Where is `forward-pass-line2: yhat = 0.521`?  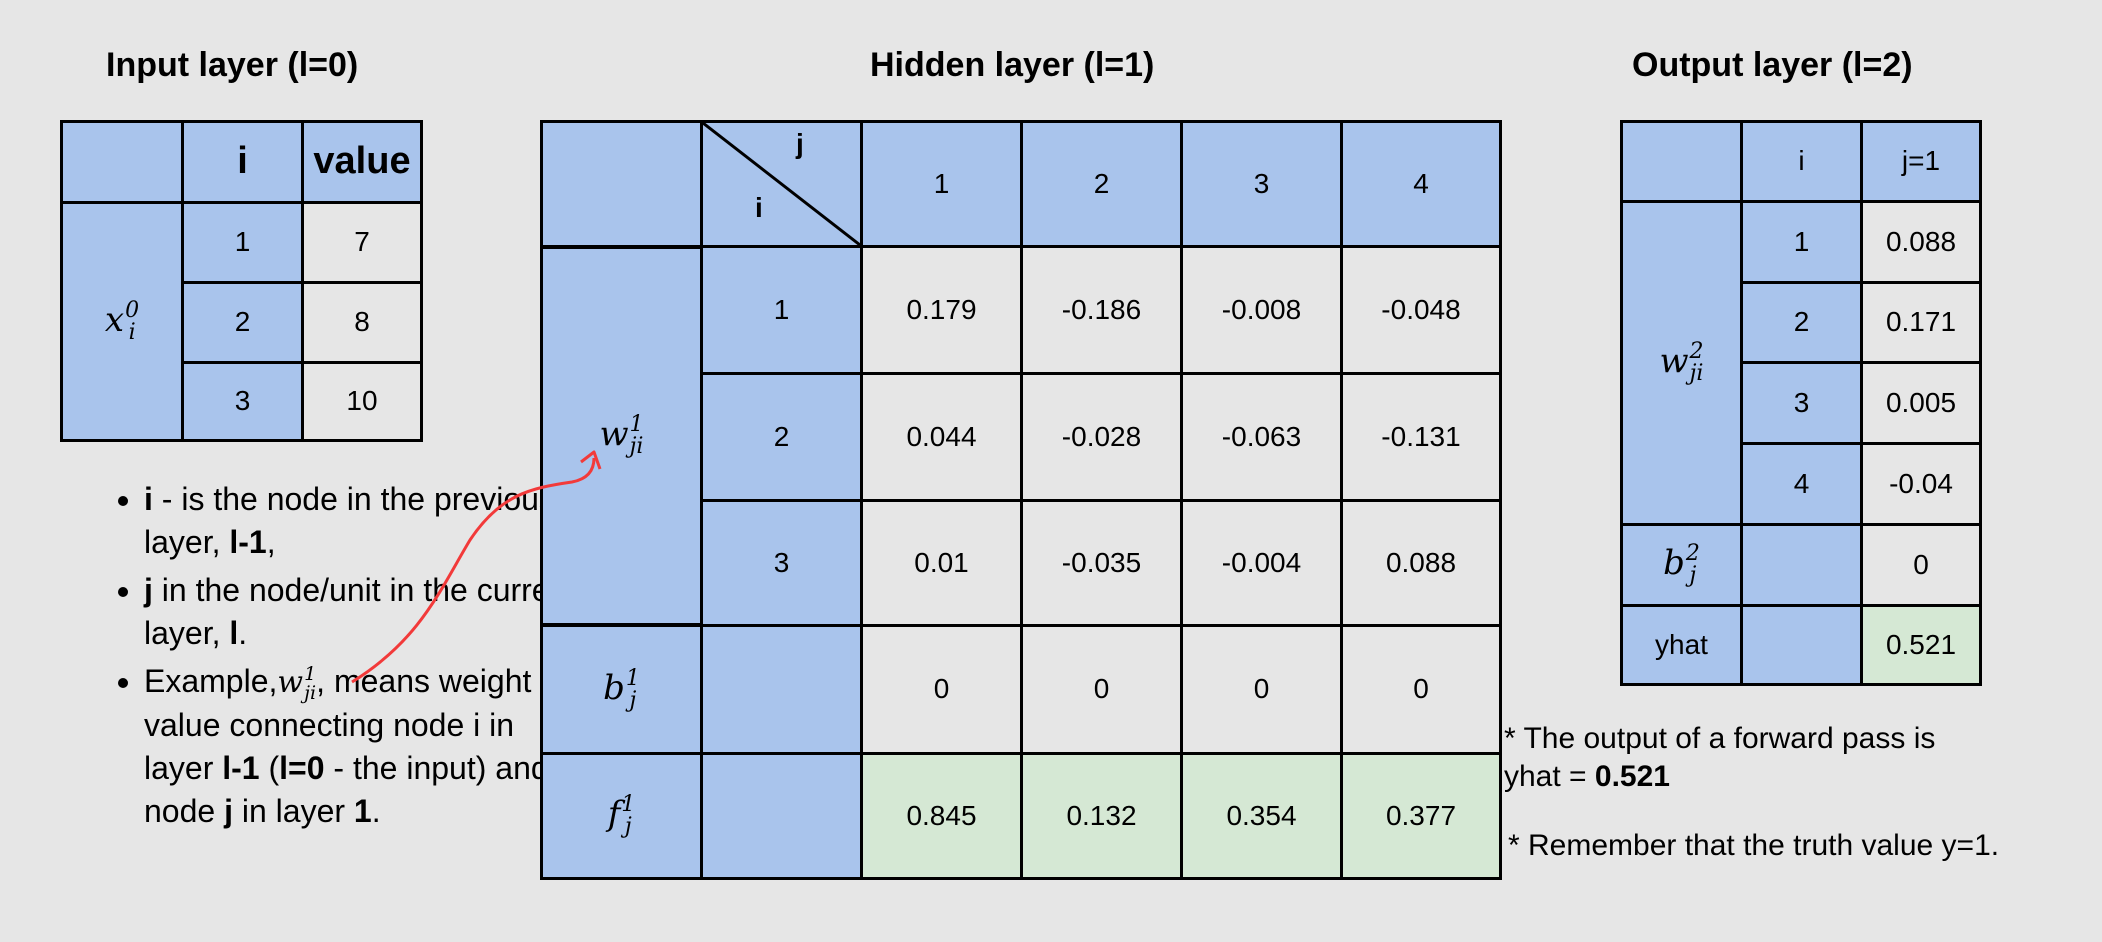
forward-pass-line2: yhat = 0.521 is located at coordinates (1587, 776).